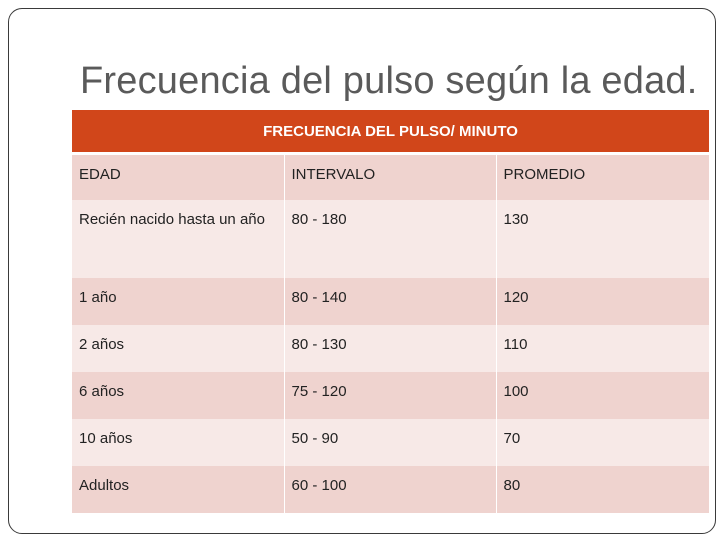 The width and height of the screenshot is (728, 546). What do you see at coordinates (178, 395) in the screenshot?
I see `cell-edad: 6 años` at bounding box center [178, 395].